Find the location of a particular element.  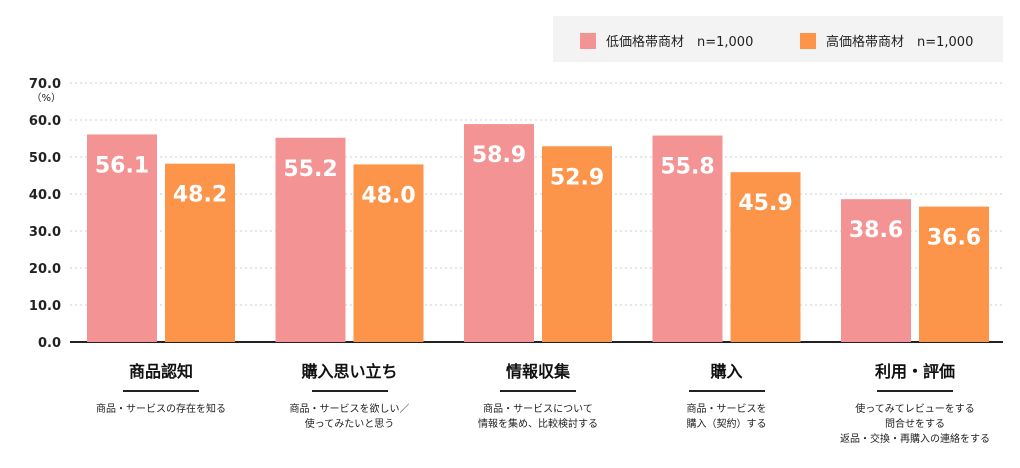

category-description: 商品・サービスの存在を知る is located at coordinates (161, 409).